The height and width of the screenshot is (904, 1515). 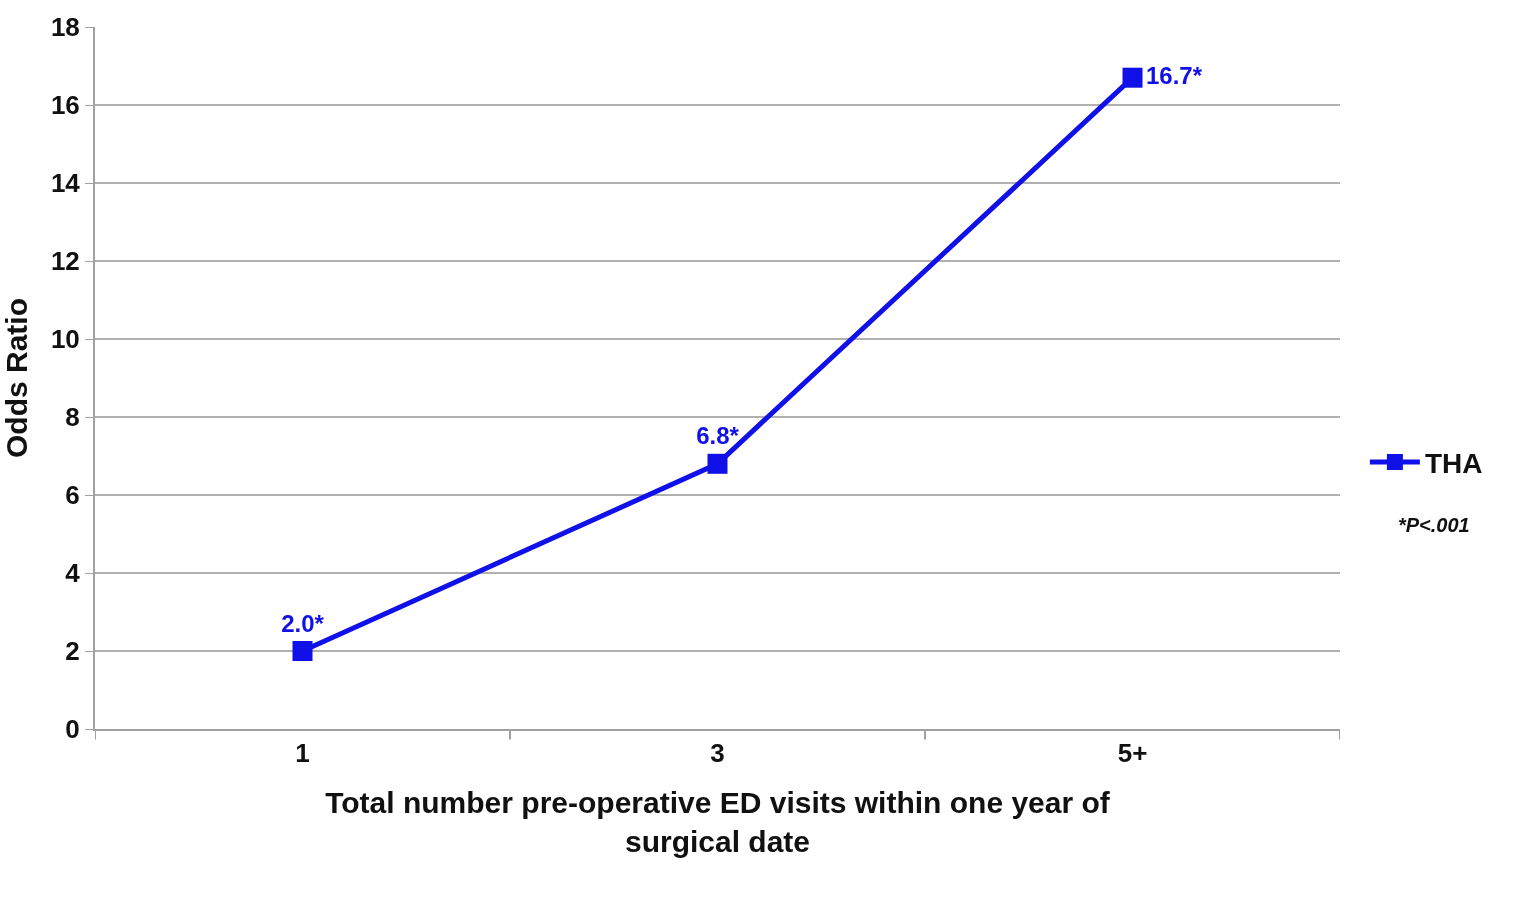 I want to click on data-label: 6.8*, so click(x=718, y=436).